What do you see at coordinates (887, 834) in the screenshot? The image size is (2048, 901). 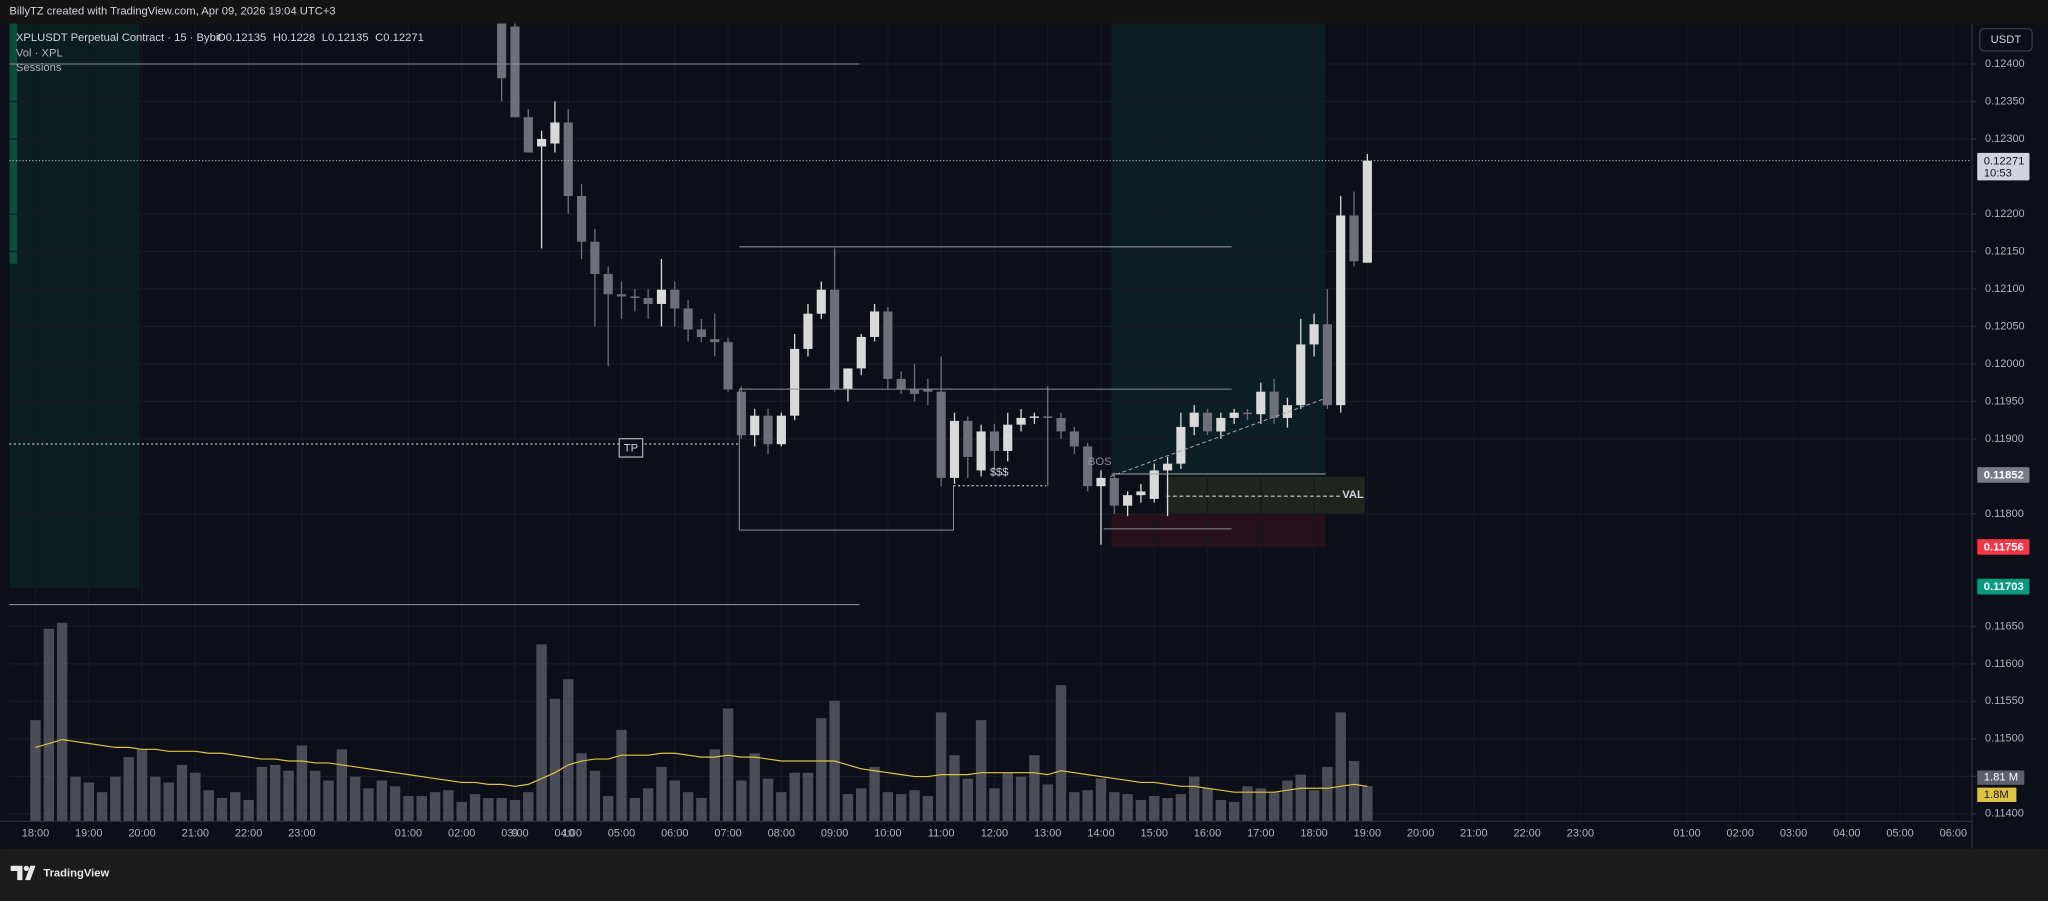 I see `x-tick-label: 10:00` at bounding box center [887, 834].